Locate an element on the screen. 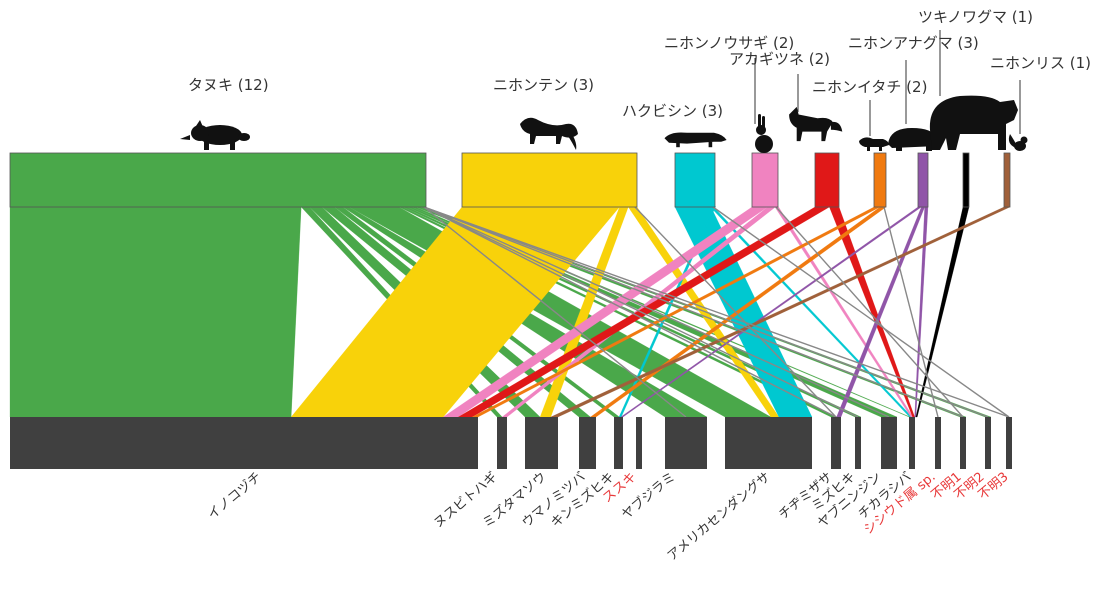 Image resolution: width=1098 pixels, height=607 pixels. mammal-label-0: タヌキ (12) is located at coordinates (228, 85).